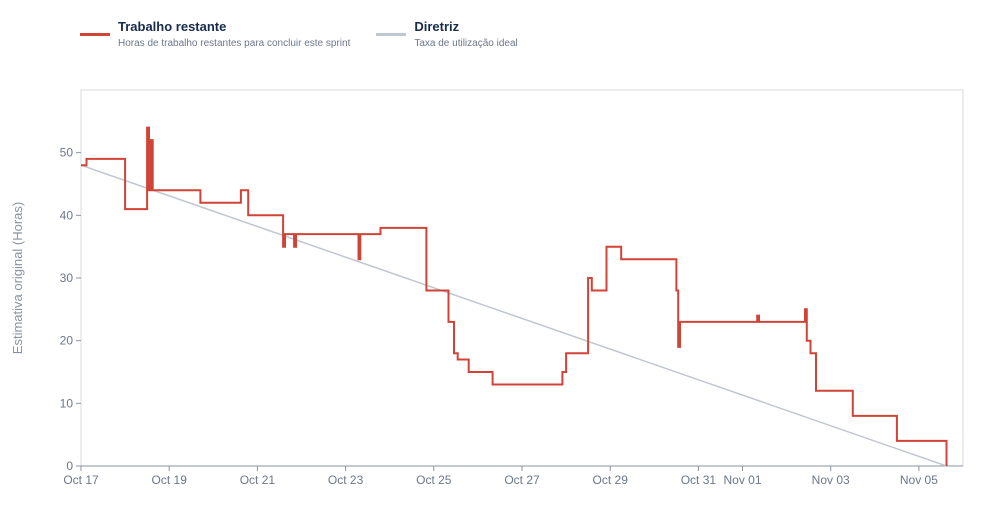 This screenshot has width=996, height=518. Describe the element at coordinates (81, 480) in the screenshot. I see `x-tick-label: Oct 17` at that location.